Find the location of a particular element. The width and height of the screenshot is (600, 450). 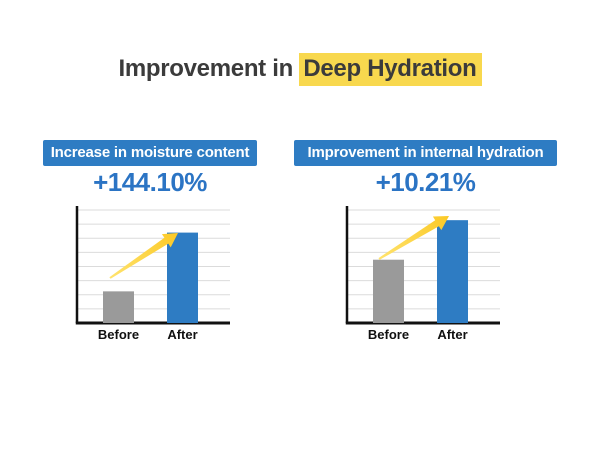

page-title: Improvement in Deep Hydration is located at coordinates (300, 69).